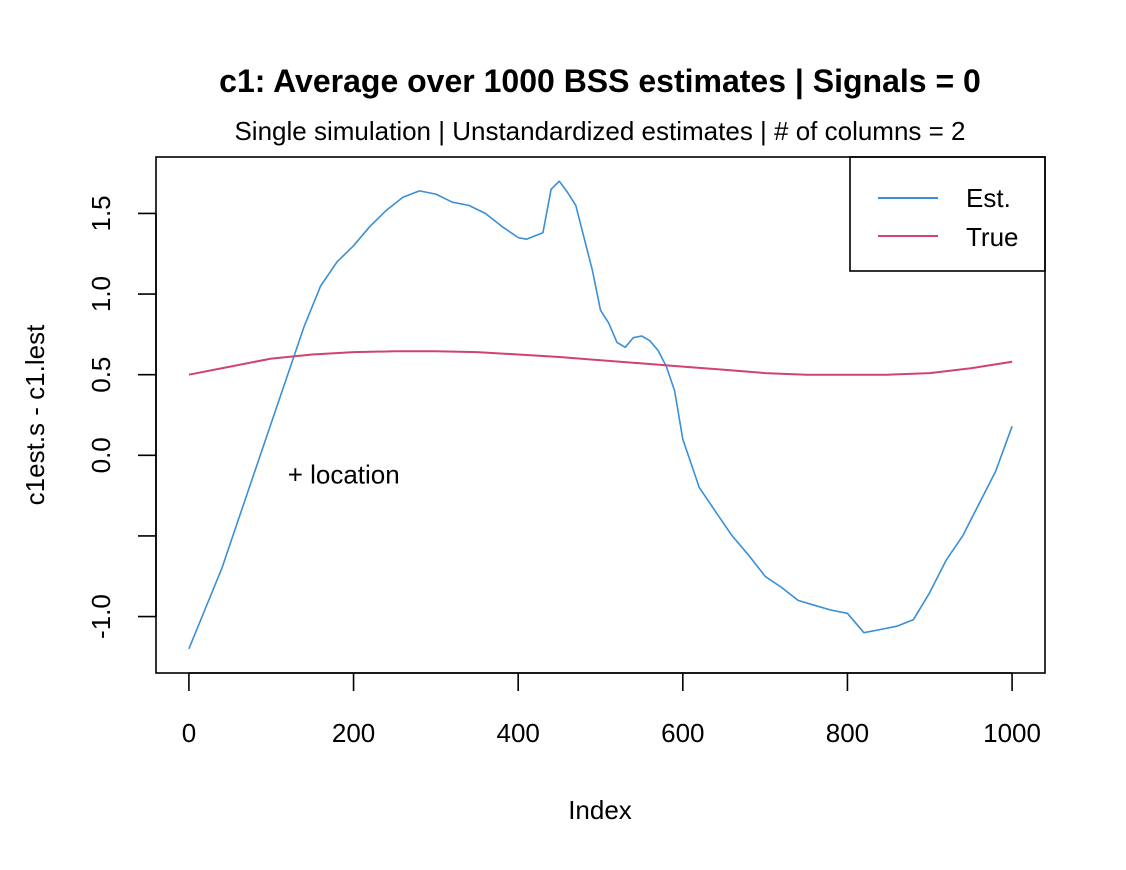 The width and height of the screenshot is (1126, 870). I want to click on x-tick-label: 1000, so click(1012, 733).